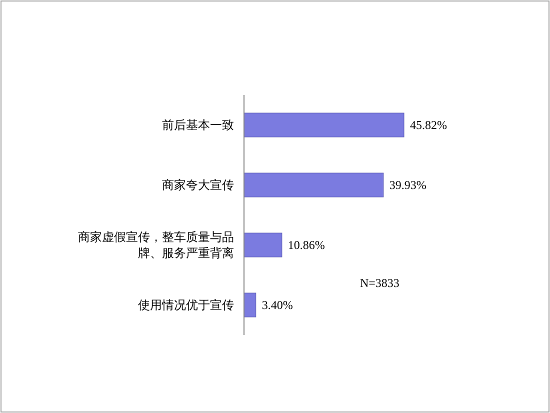  Describe the element at coordinates (198, 125) in the screenshot. I see `y-tick-label: 前后基本一致` at that location.